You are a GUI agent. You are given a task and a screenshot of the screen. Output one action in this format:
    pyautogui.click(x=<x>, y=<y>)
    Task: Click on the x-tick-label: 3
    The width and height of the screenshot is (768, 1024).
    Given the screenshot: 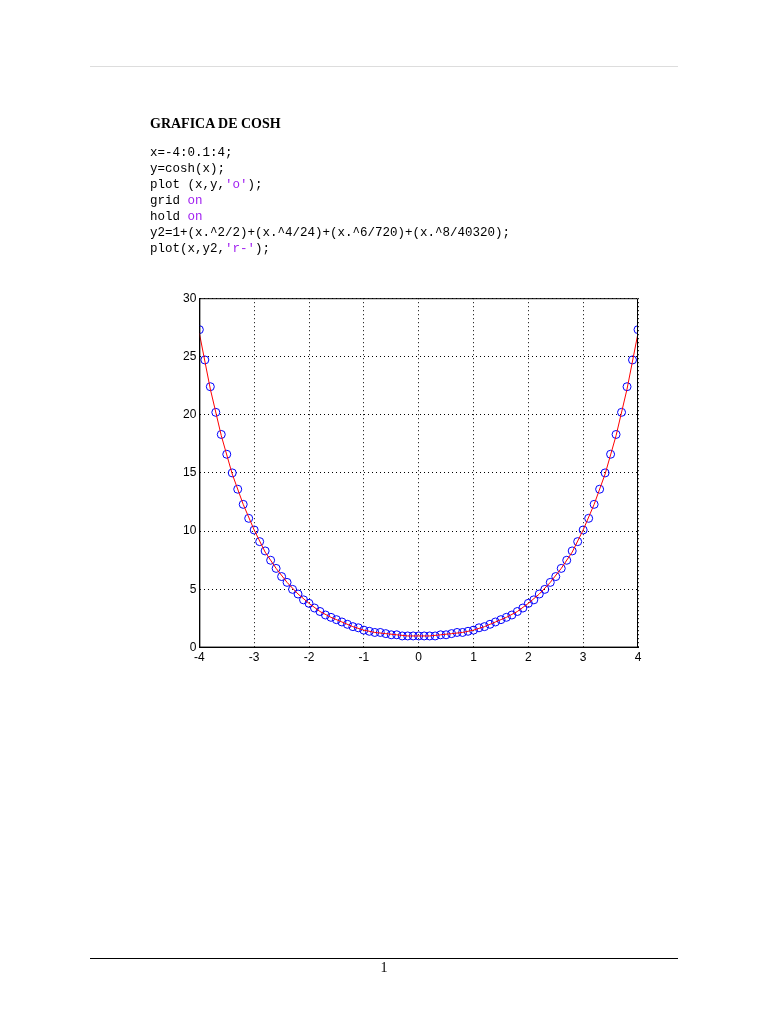 What is the action you would take?
    pyautogui.click(x=583, y=657)
    